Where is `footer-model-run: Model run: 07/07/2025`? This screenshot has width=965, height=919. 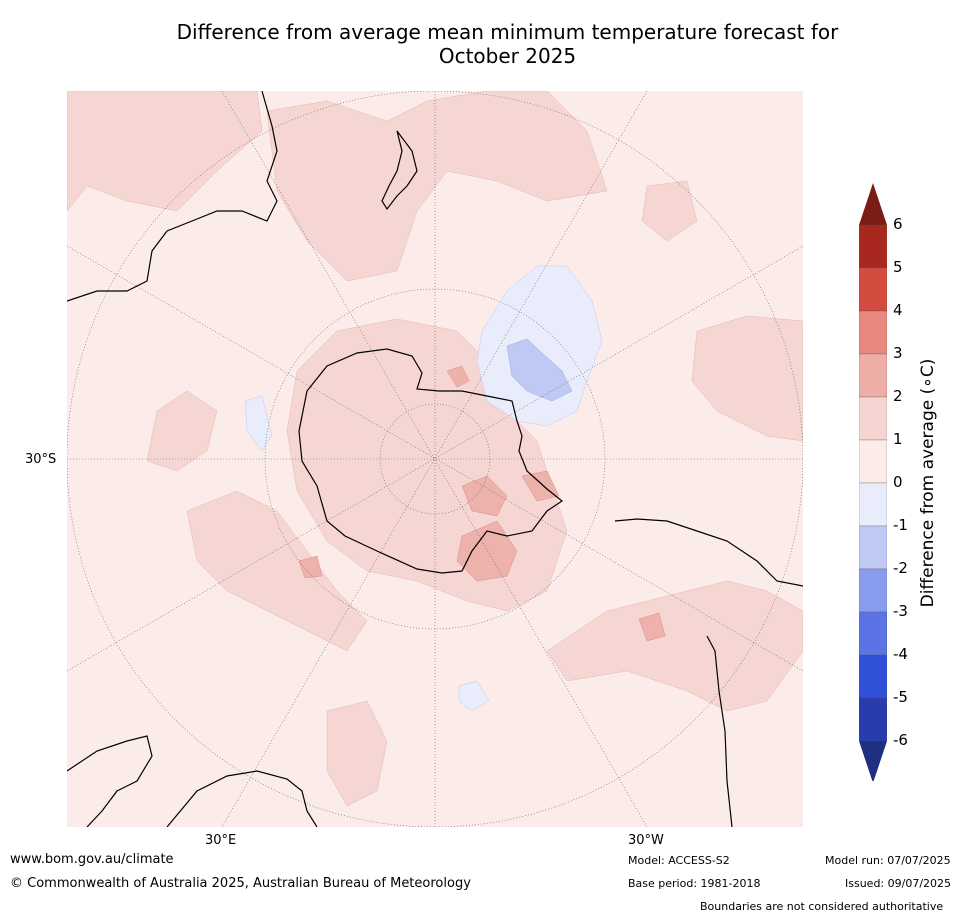
footer-model-run: Model run: 07/07/2025 is located at coordinates (888, 860).